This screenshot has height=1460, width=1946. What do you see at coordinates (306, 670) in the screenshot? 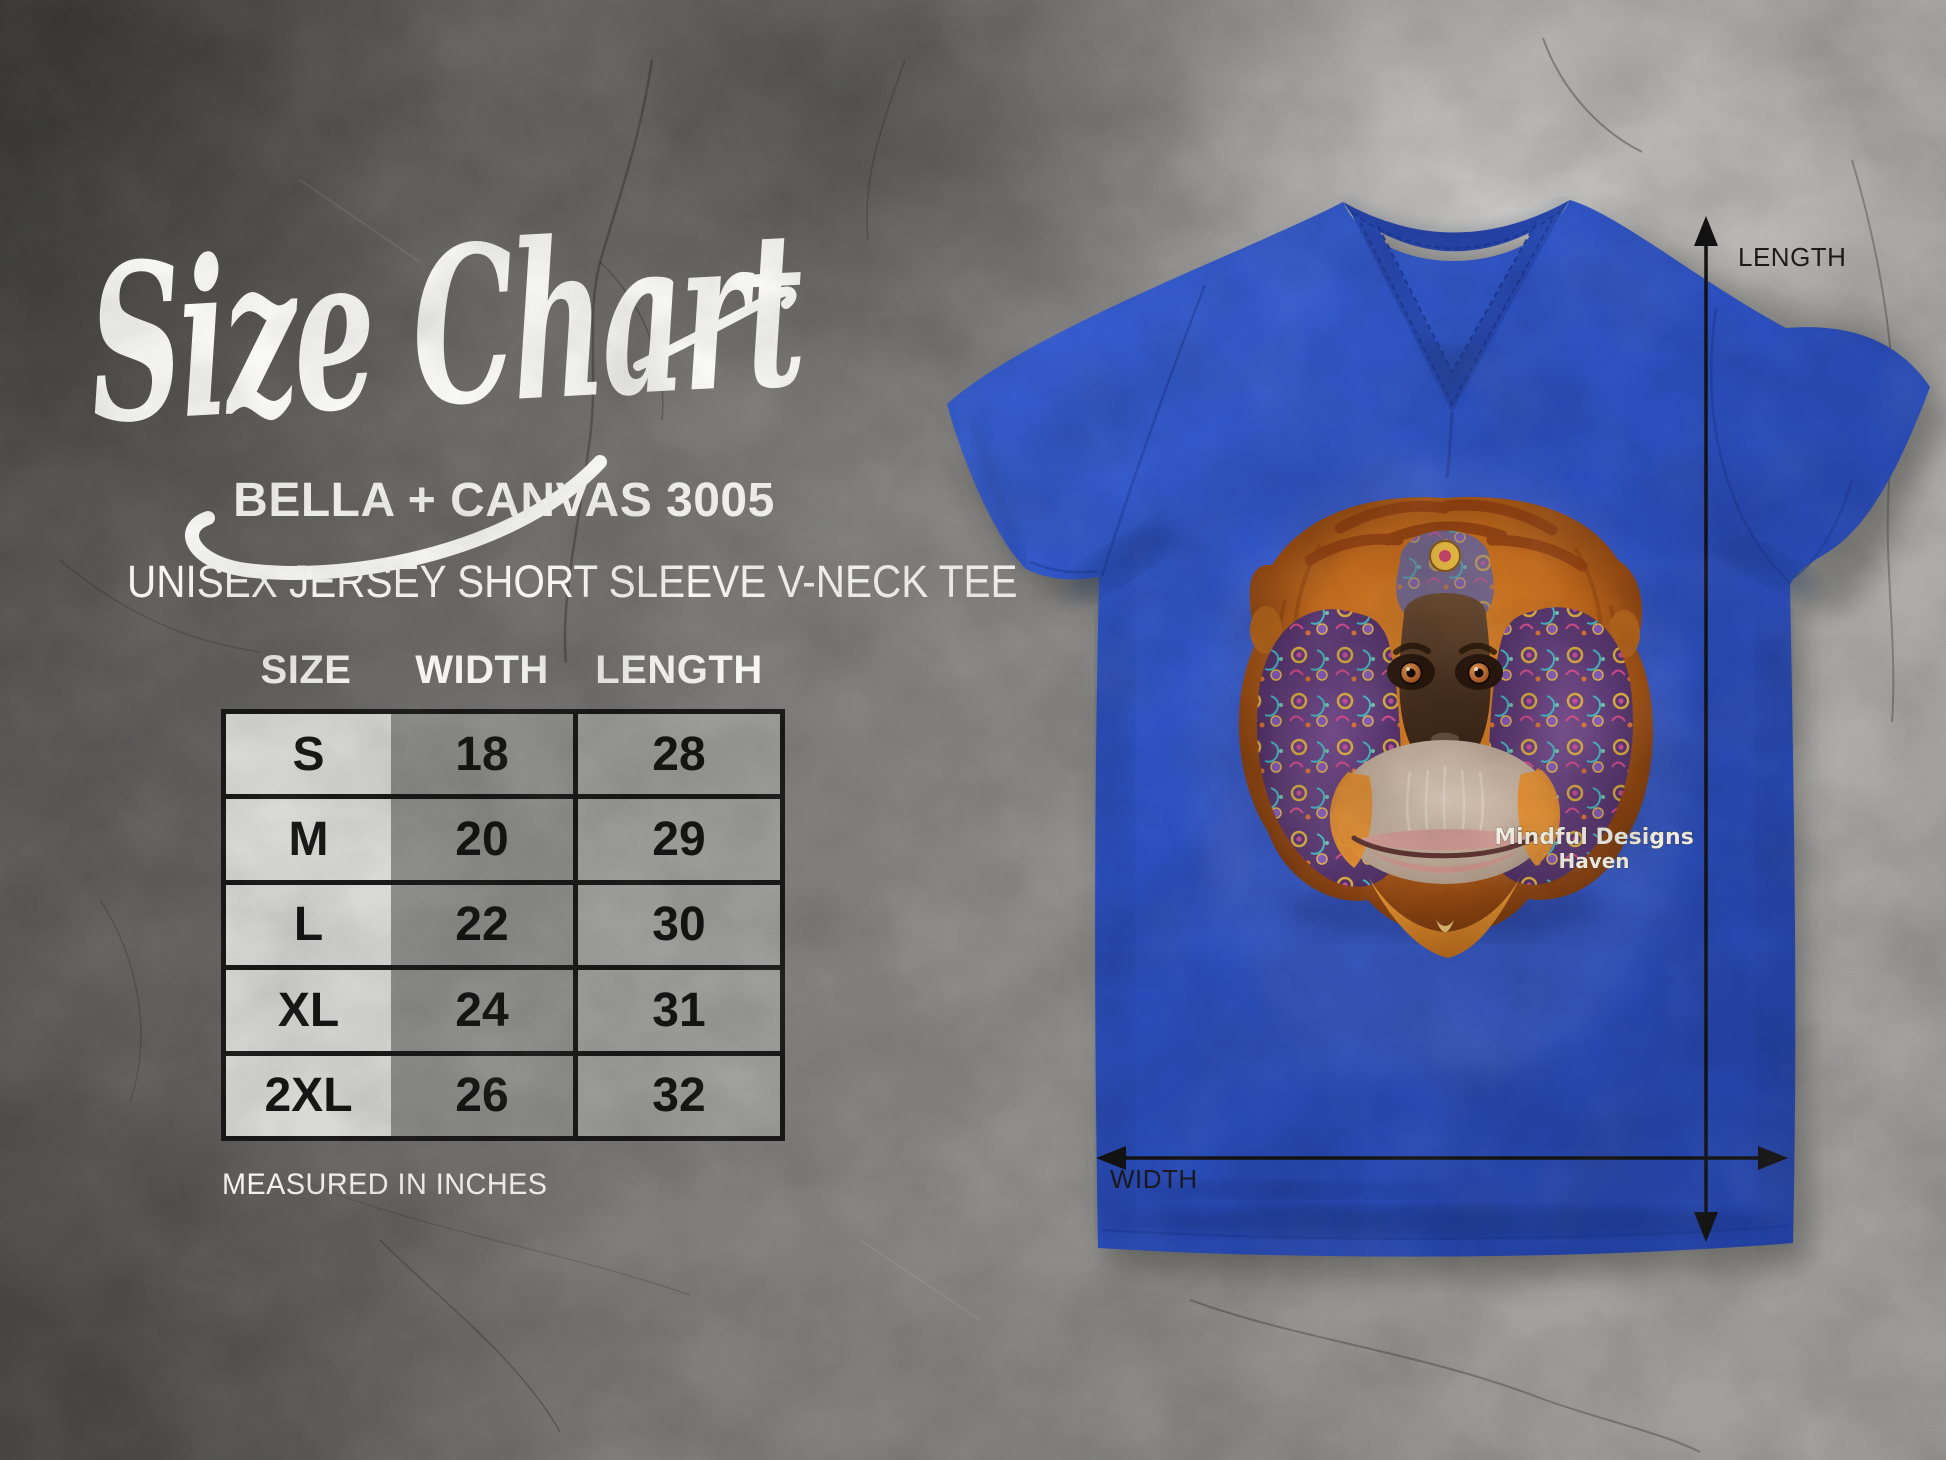
I see `column-header-size: SIZE` at bounding box center [306, 670].